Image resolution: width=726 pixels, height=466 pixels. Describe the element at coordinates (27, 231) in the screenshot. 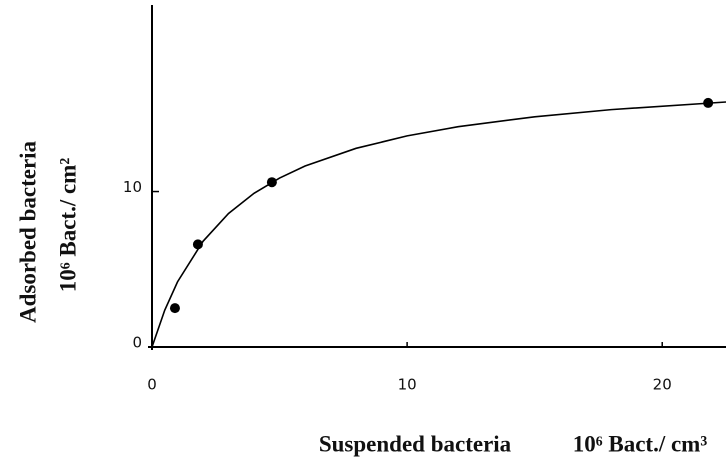

I see `y-axis-label: Adsorbed bacteria` at that location.